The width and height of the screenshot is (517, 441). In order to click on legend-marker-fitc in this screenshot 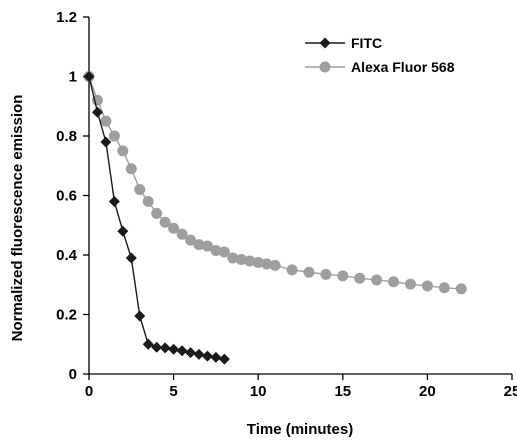, I will do `click(325, 43)`.